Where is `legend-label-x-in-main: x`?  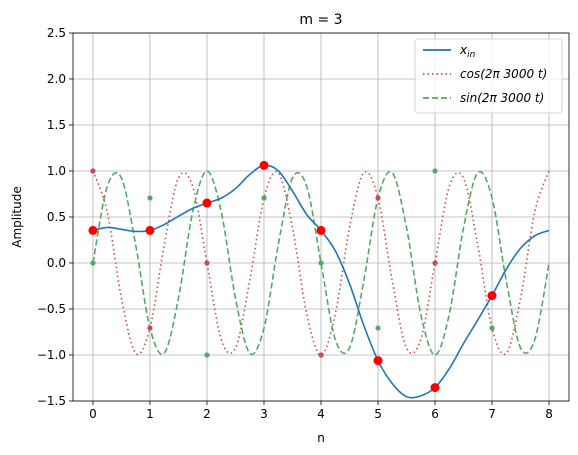 legend-label-x-in-main: x is located at coordinates (463, 50).